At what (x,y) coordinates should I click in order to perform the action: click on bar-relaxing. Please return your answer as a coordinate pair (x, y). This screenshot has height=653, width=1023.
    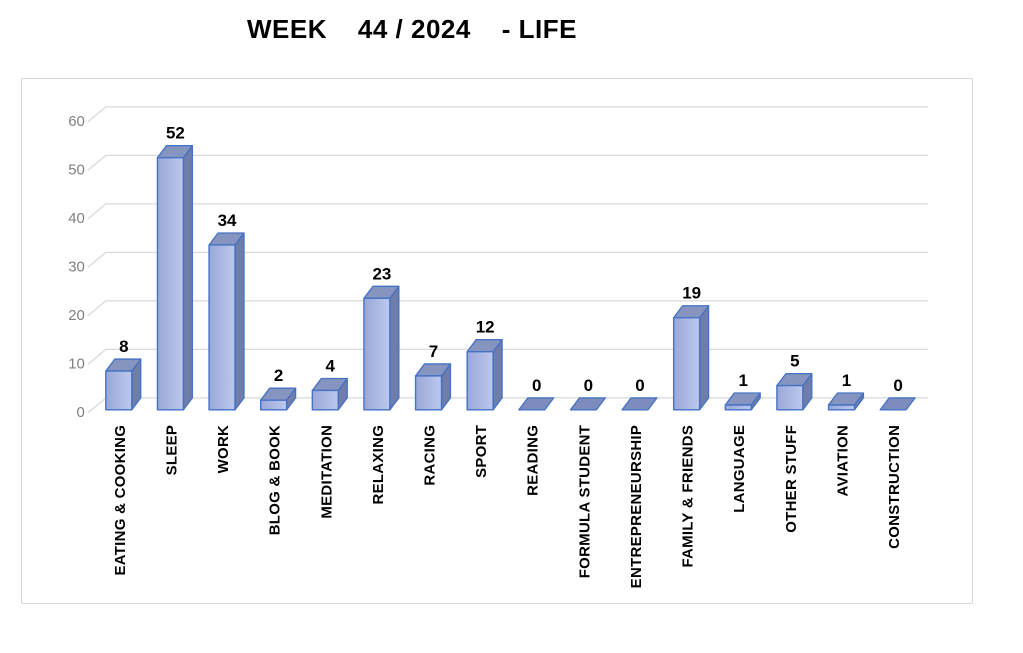
    Looking at the image, I should click on (381, 348).